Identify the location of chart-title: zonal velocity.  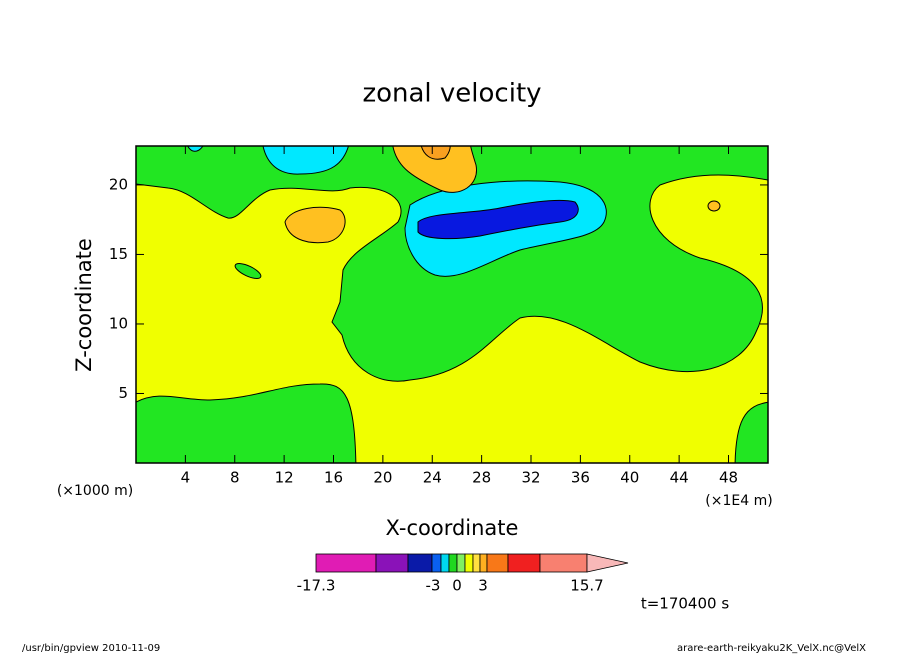
(451, 94).